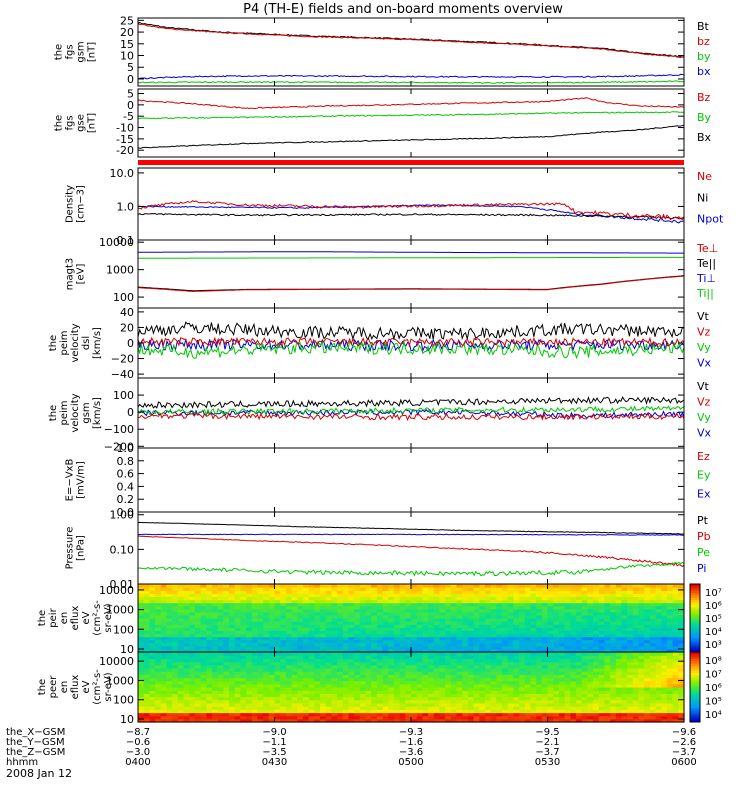  I want to click on legend-label: Ey, so click(704, 475).